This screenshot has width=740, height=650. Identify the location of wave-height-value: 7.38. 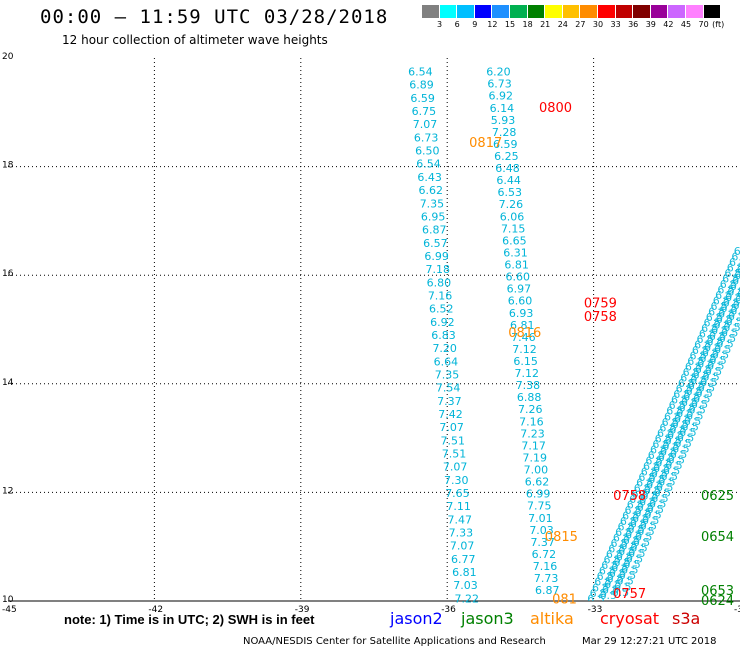
(528, 385).